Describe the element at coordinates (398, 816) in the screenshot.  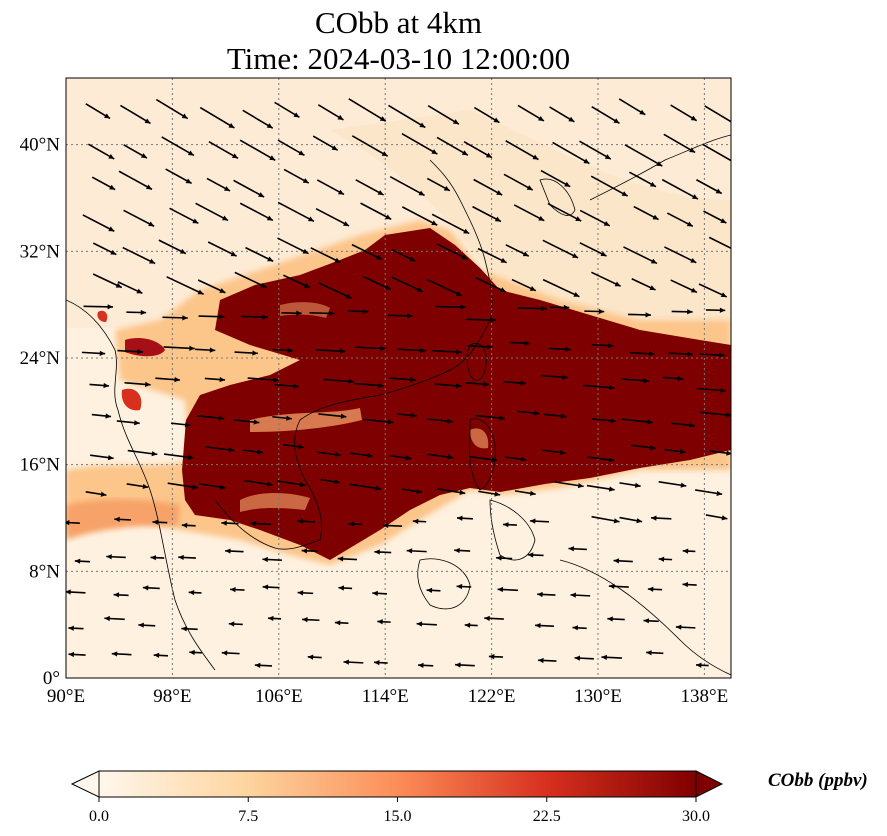
I see `colorbar-tick-label: 15.0` at that location.